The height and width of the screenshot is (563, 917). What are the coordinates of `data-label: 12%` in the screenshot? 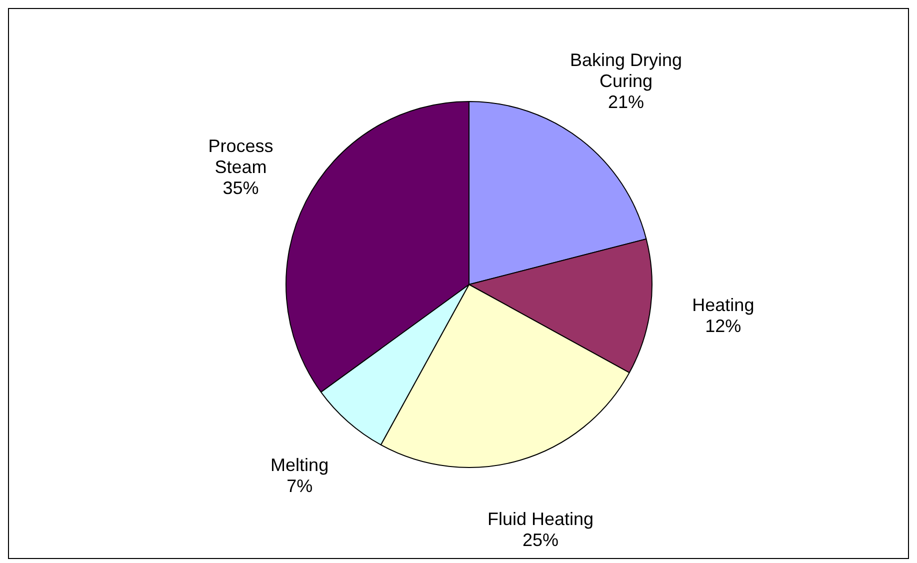 It's located at (723, 326).